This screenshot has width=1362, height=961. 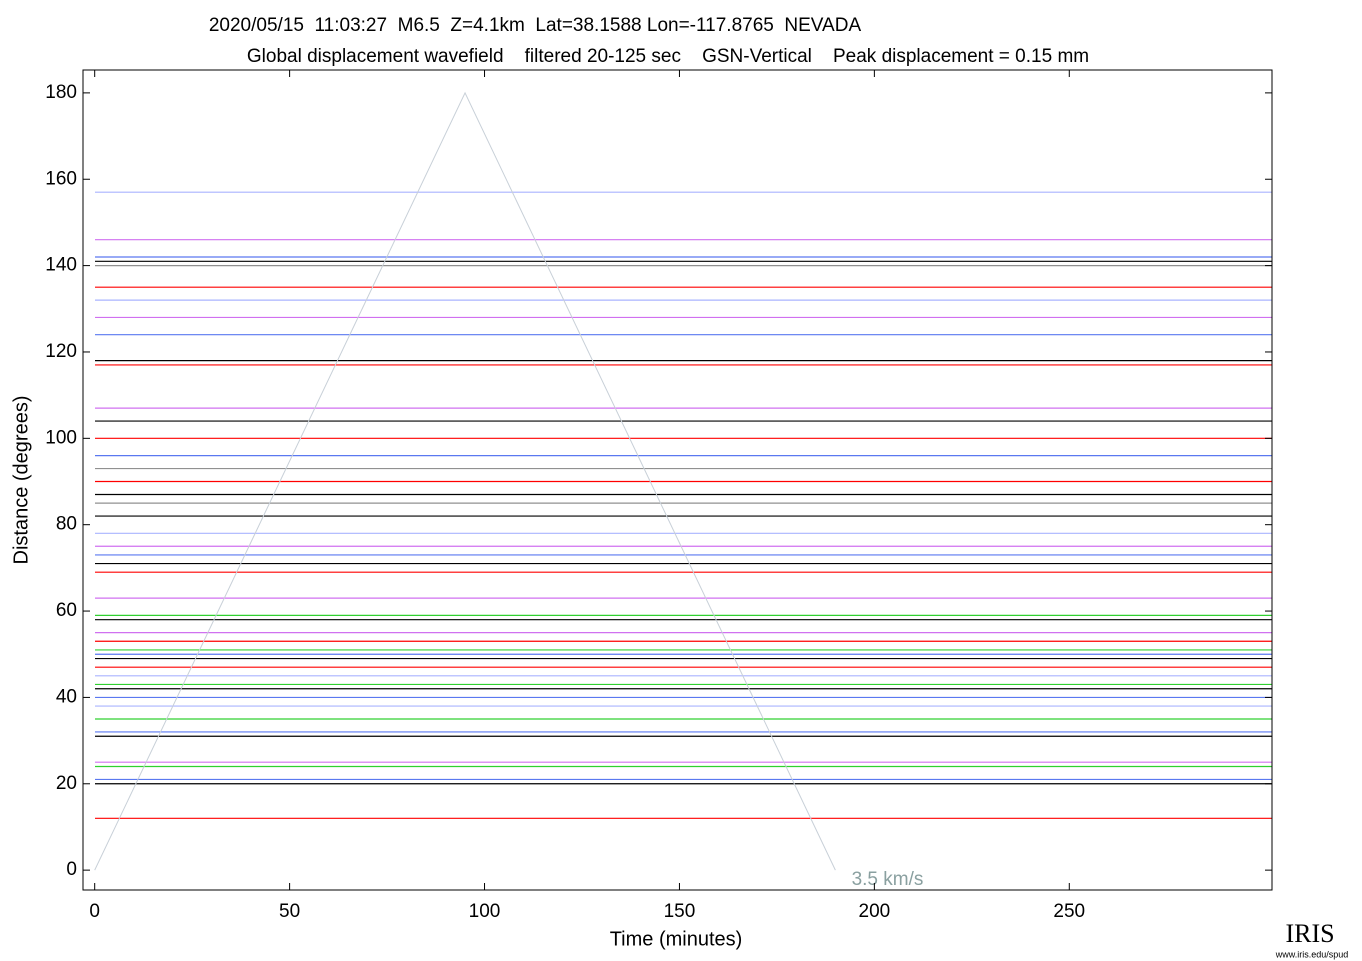 I want to click on logo-url: www.iris.edu/spud, so click(x=1312, y=954).